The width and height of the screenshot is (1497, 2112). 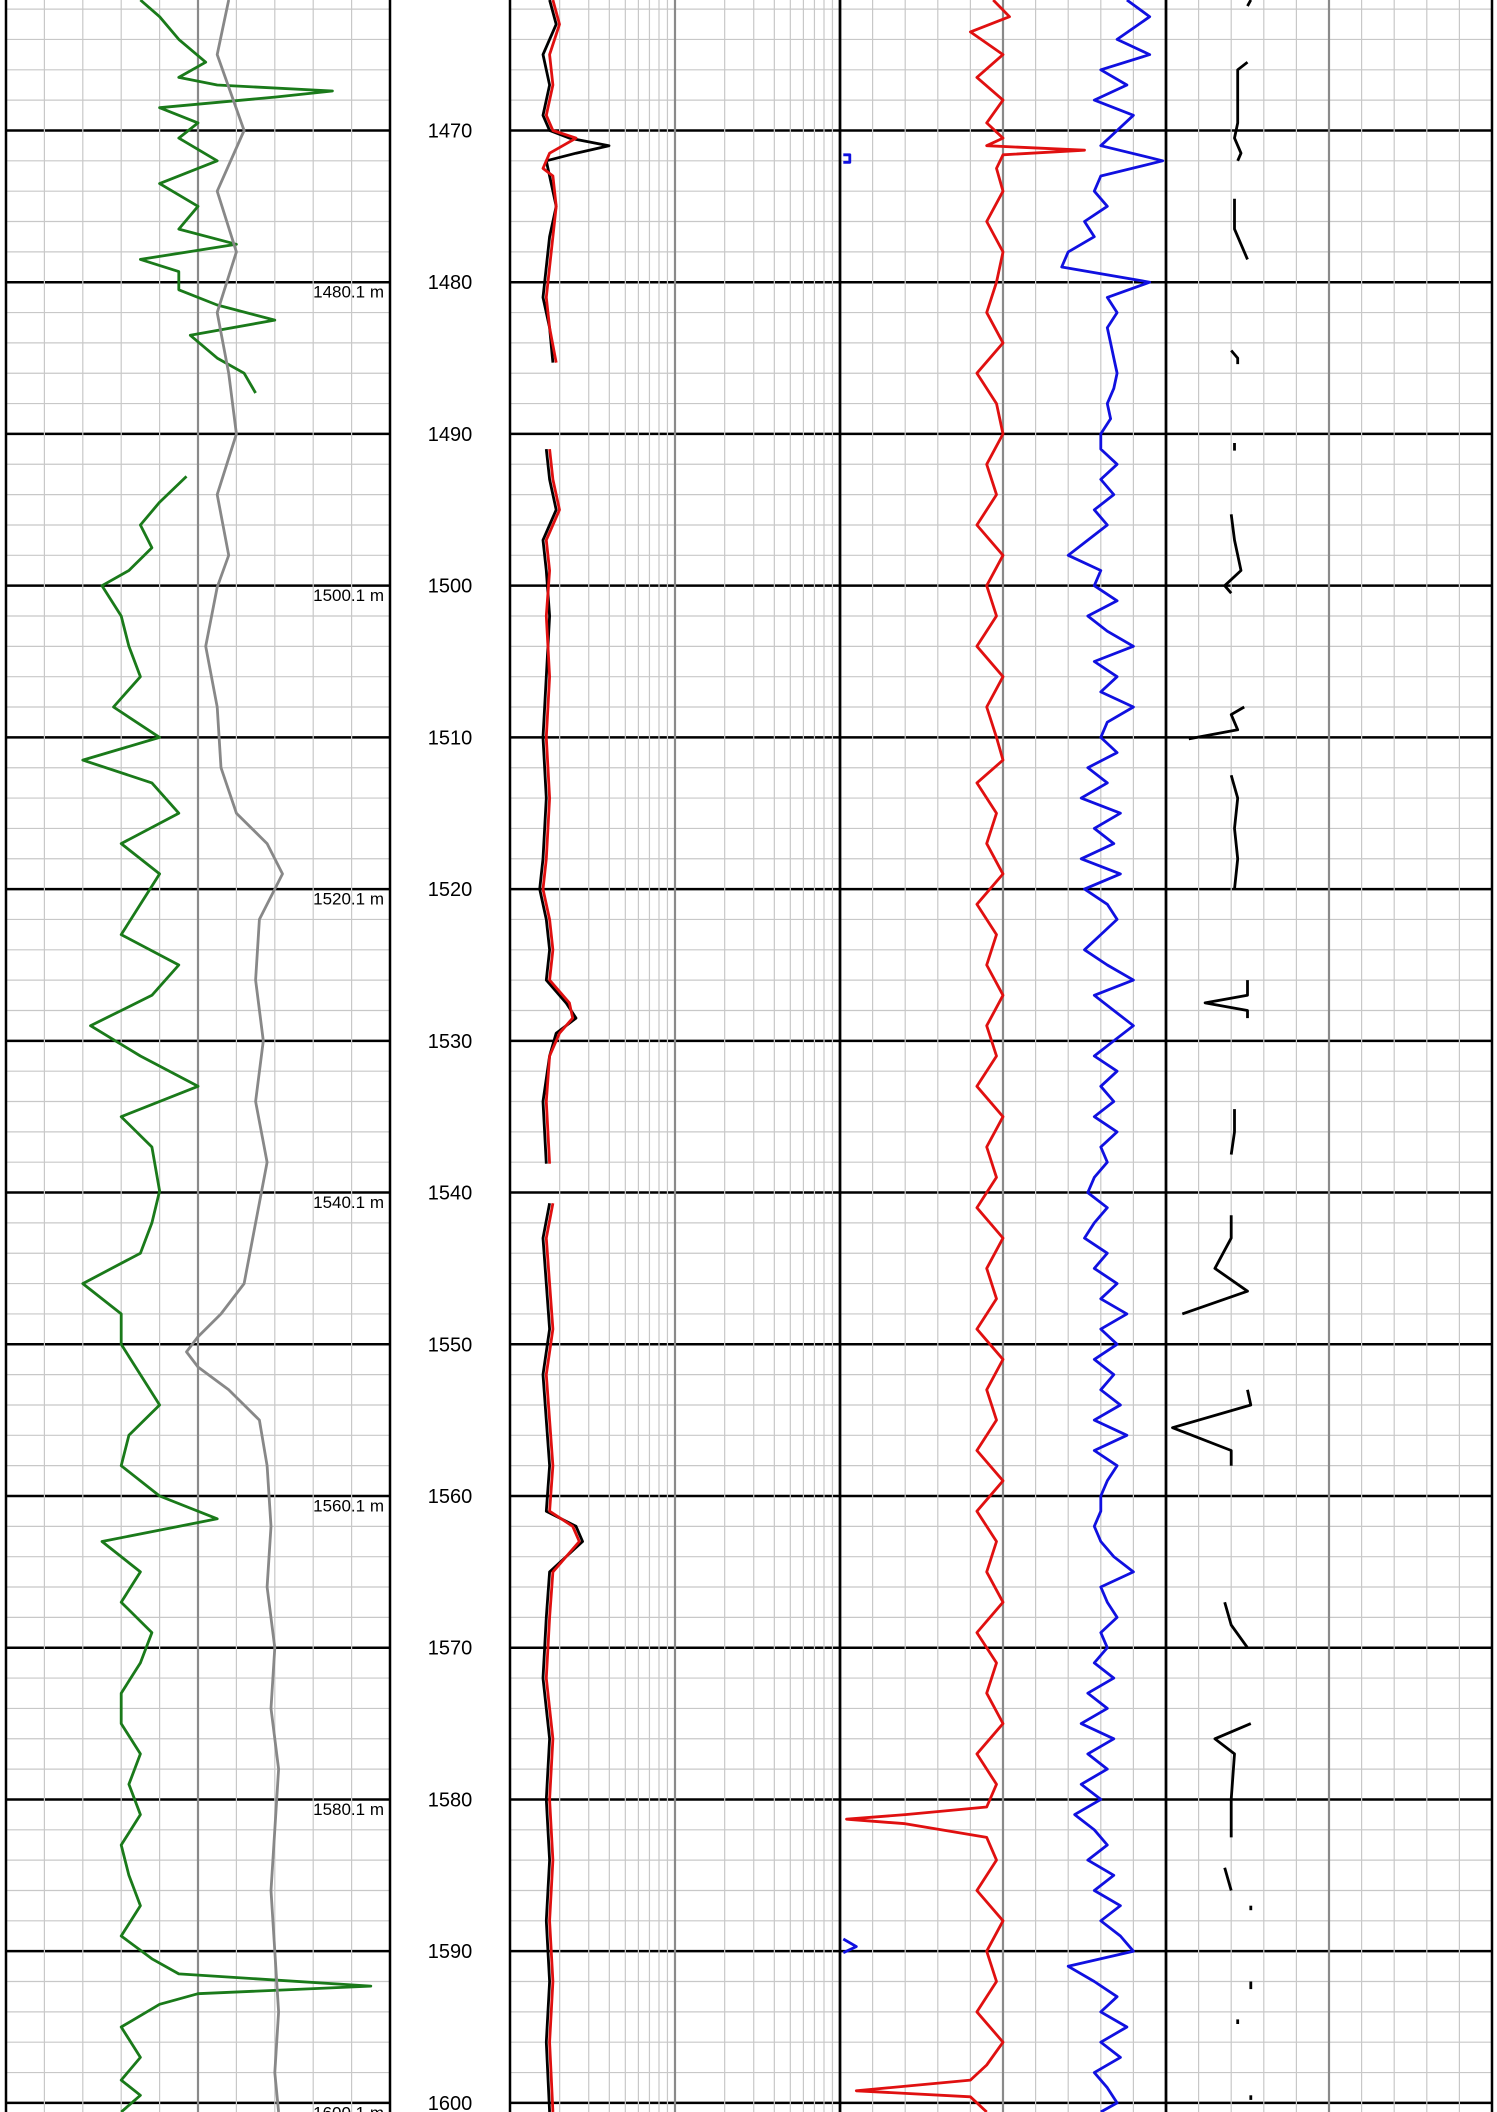 What do you see at coordinates (450, 2102) in the screenshot?
I see `depth-tick-label: 1600` at bounding box center [450, 2102].